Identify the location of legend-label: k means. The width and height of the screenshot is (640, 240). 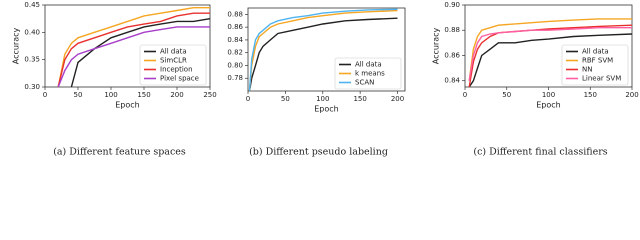
(370, 74).